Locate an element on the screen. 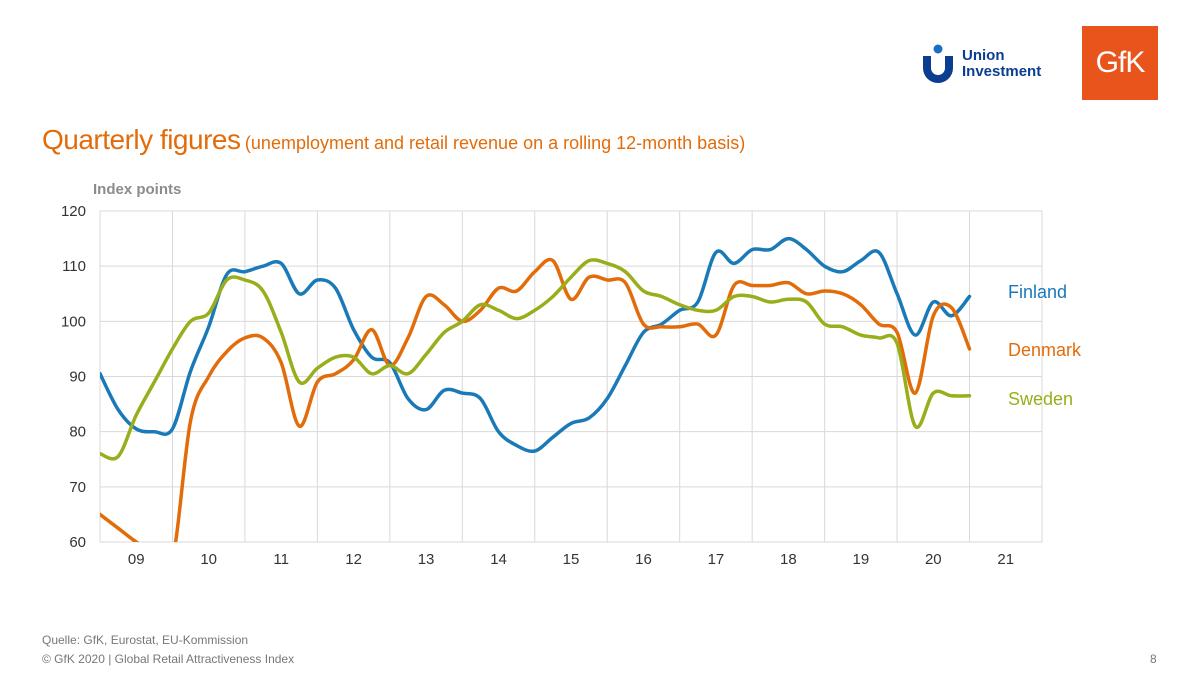 Image resolution: width=1200 pixels, height=675 pixels. x-tick-label: 21 is located at coordinates (1005, 559).